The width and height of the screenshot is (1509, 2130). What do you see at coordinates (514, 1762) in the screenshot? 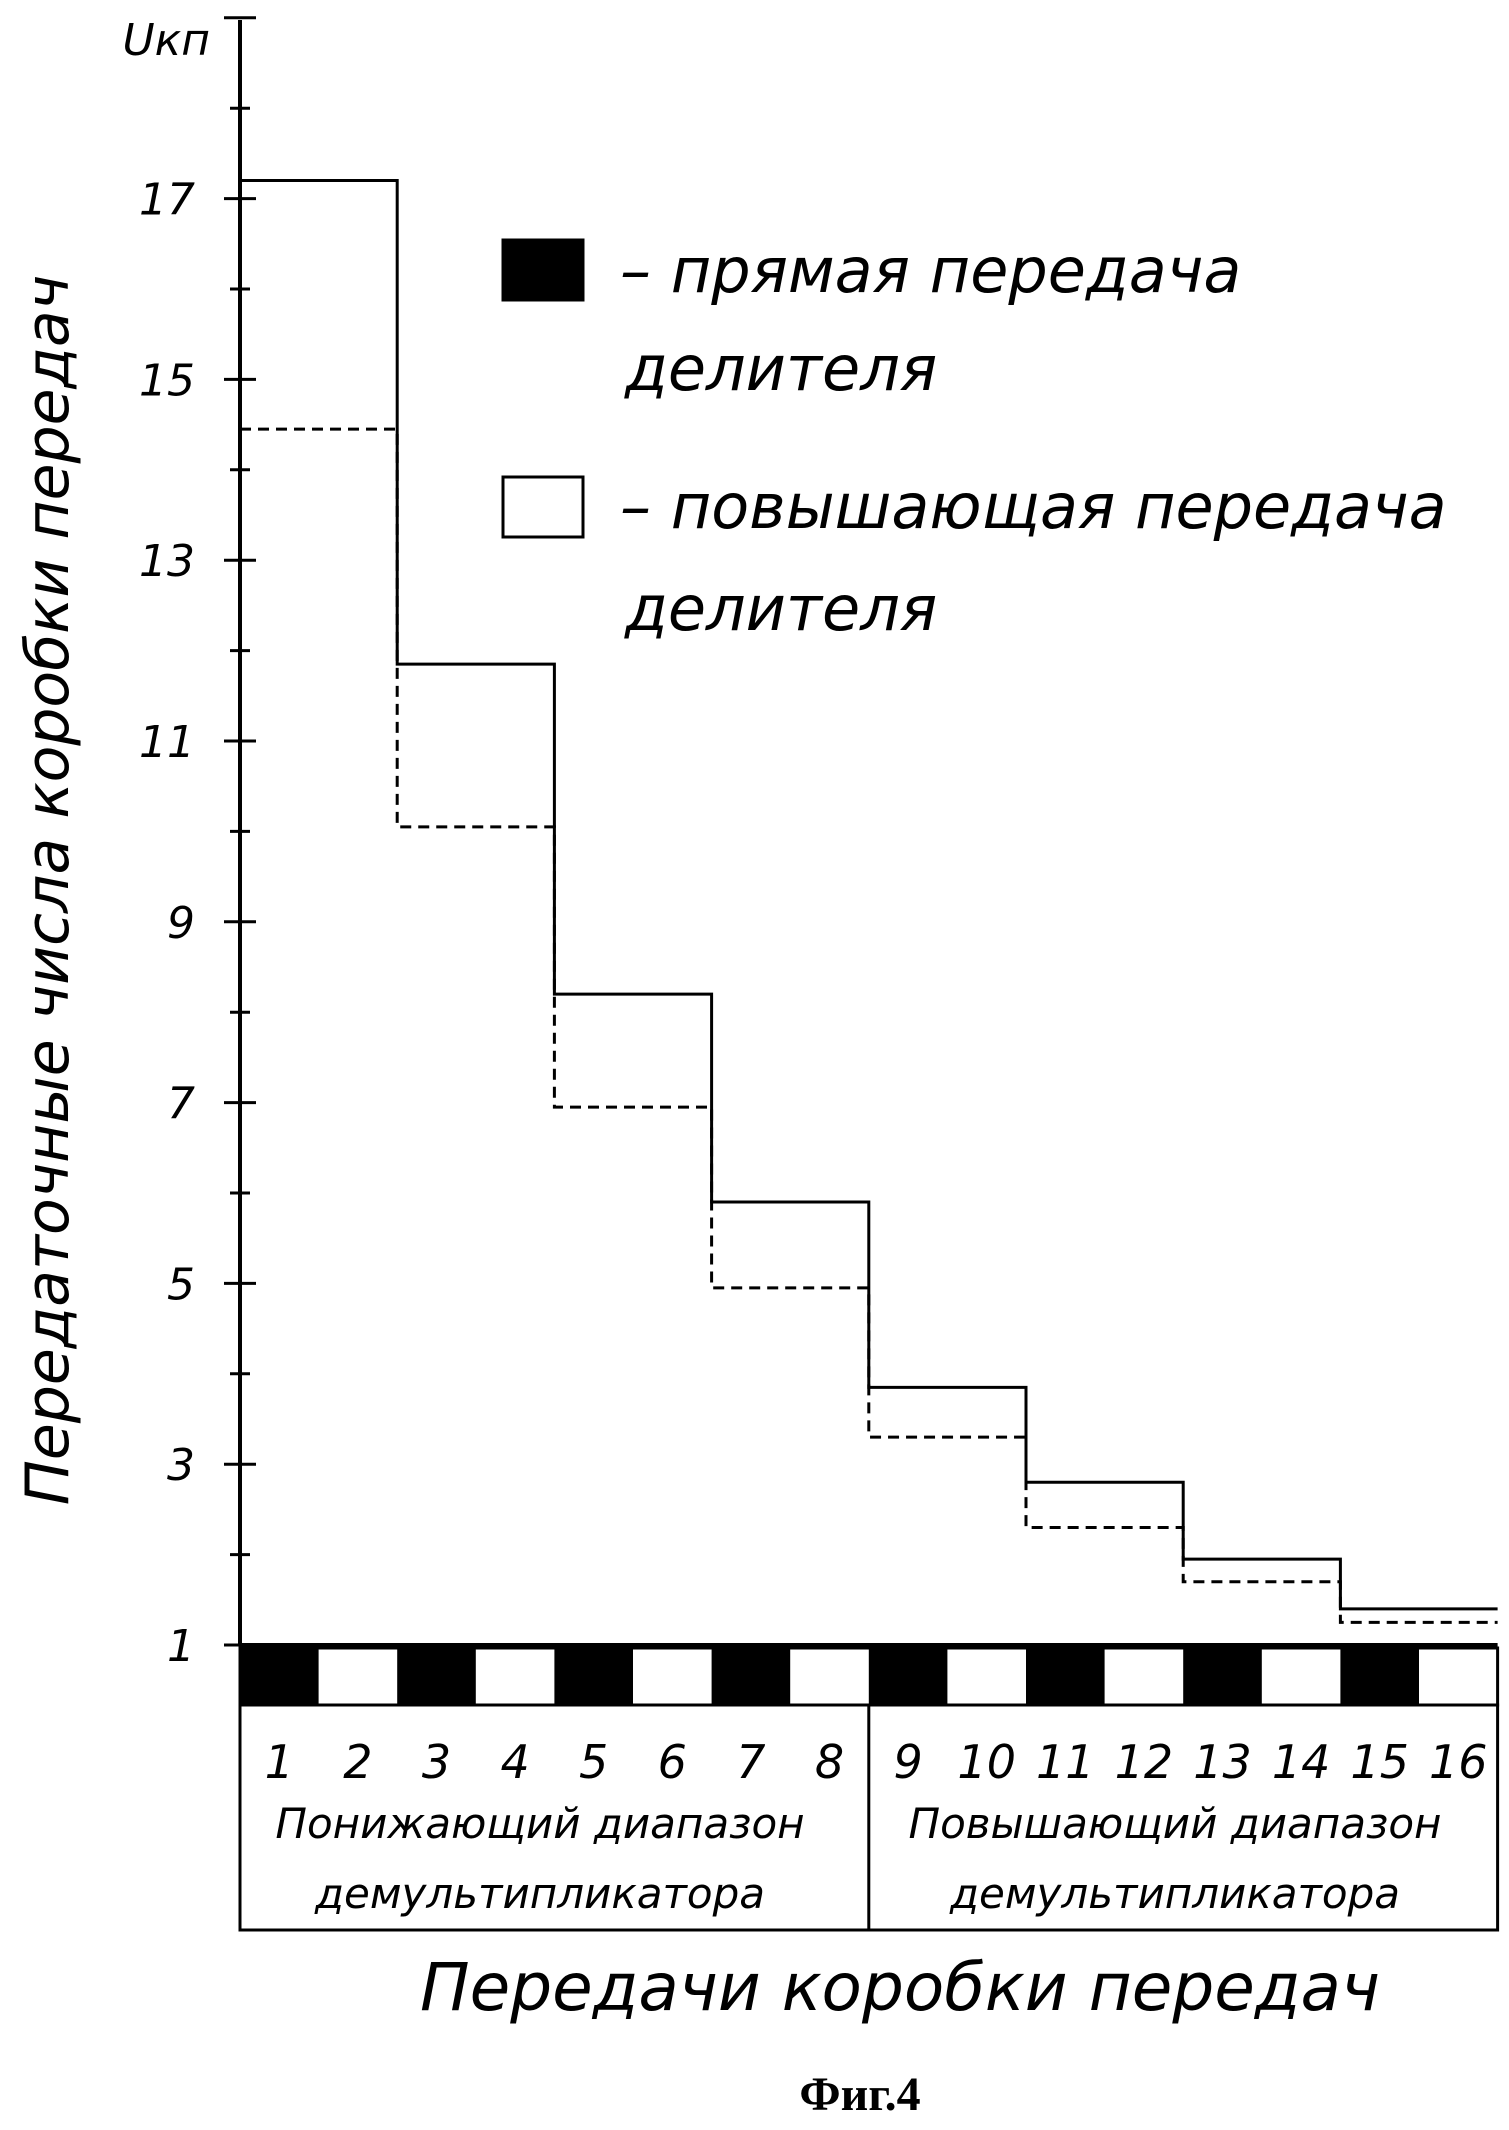
I see `x-tick-label: 4` at bounding box center [514, 1762].